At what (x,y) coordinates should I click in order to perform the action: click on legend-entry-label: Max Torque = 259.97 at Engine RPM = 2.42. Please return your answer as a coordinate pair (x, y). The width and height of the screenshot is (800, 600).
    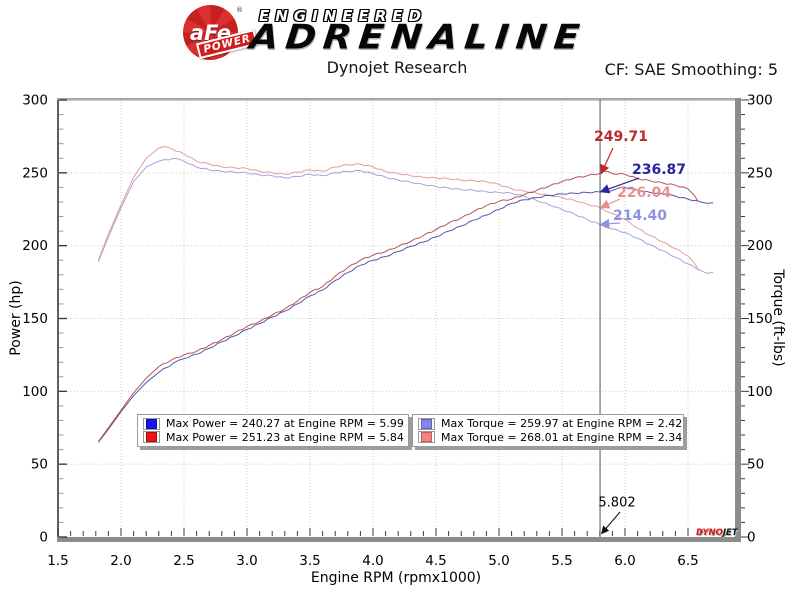
    Looking at the image, I should click on (562, 424).